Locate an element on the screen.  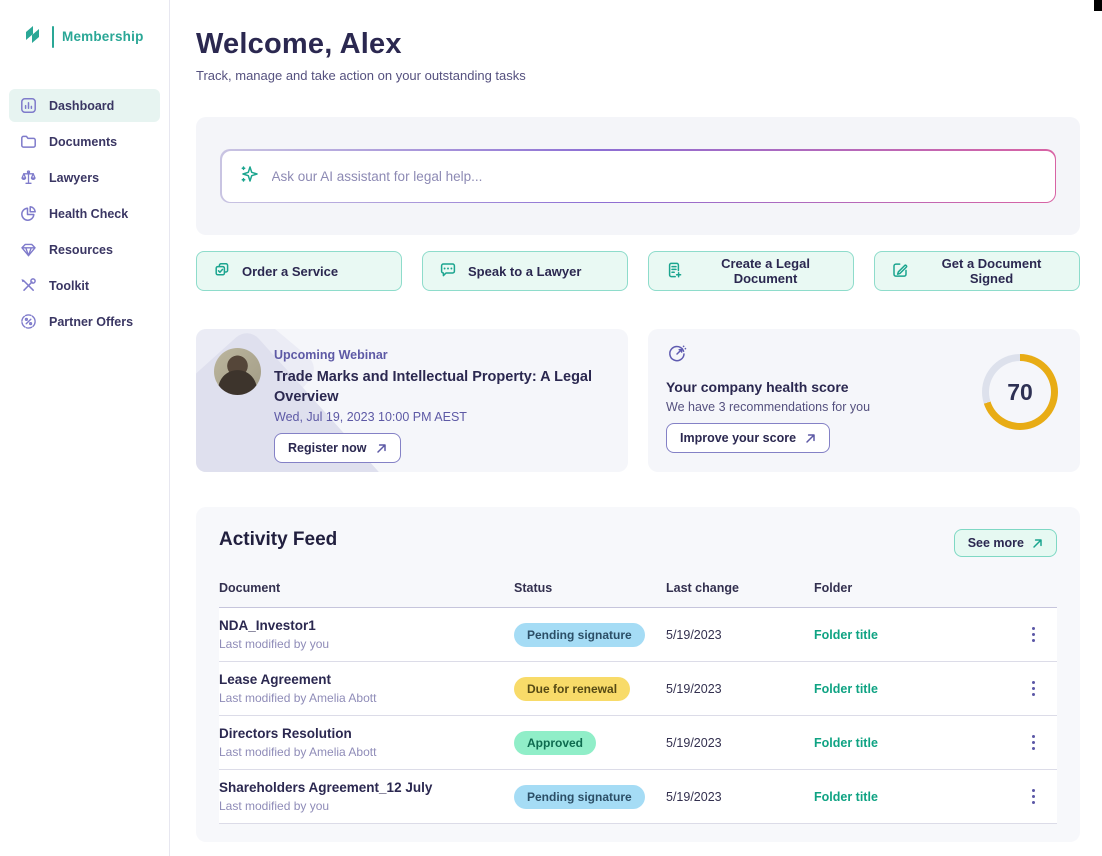
quick-actions: Order a Service Speak to a Lawyer is located at coordinates (638, 271).